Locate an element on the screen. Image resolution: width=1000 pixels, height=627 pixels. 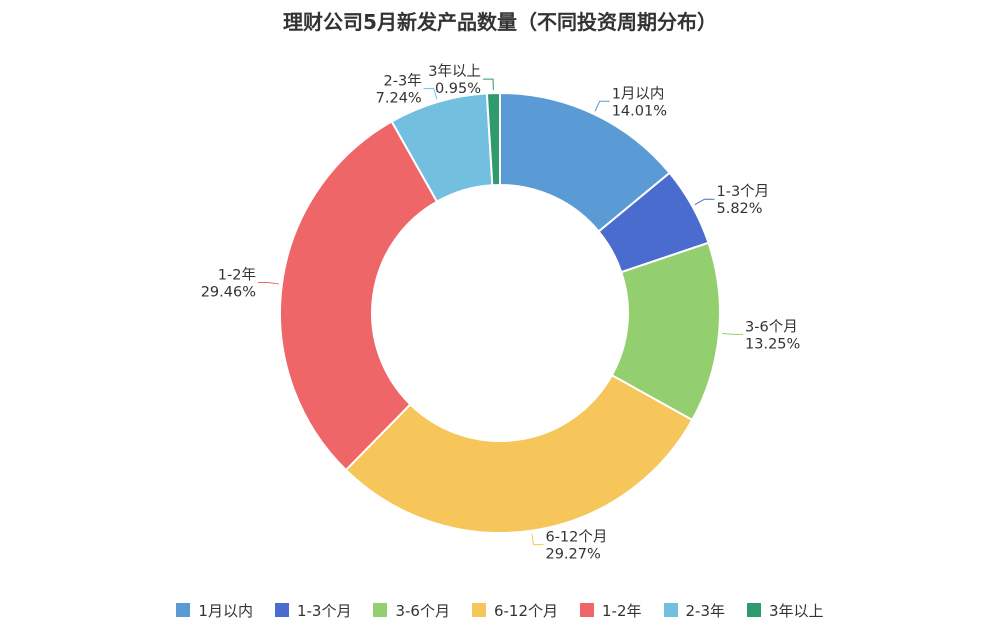
slice-category-label-2: 1-3个月 is located at coordinates (742, 191).